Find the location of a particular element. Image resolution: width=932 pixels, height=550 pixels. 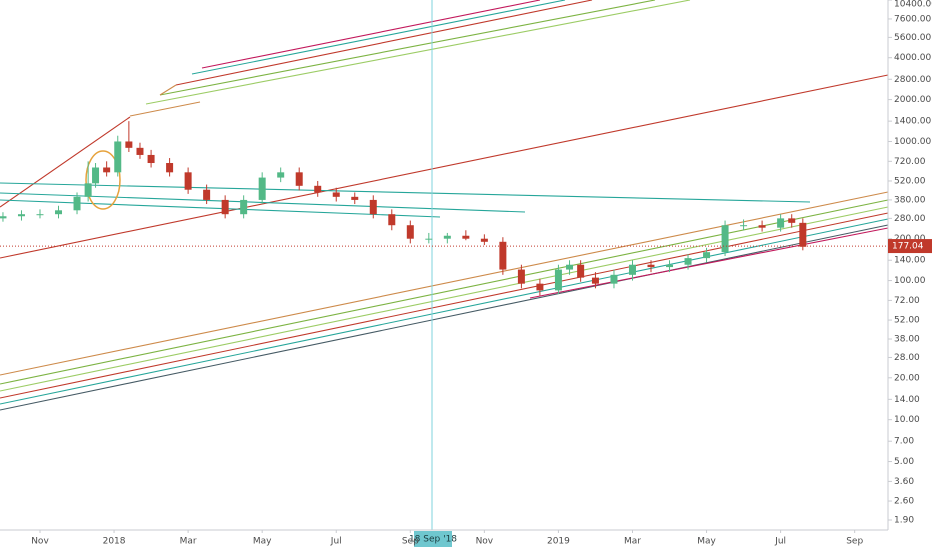

y-tick-label: 2.60 is located at coordinates (904, 502).